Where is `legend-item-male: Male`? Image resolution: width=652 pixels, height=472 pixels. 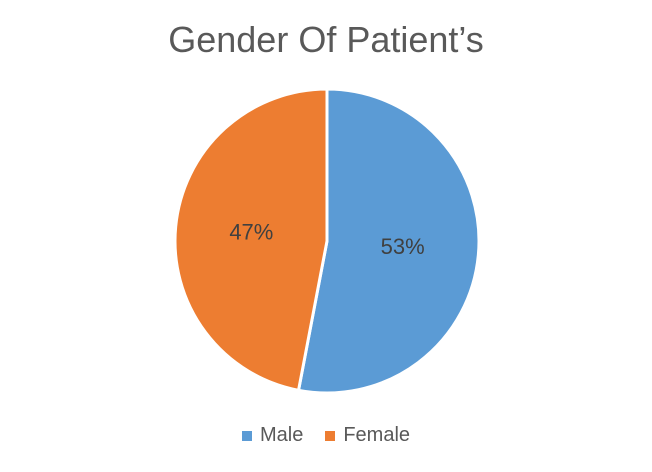 legend-item-male: Male is located at coordinates (272, 435).